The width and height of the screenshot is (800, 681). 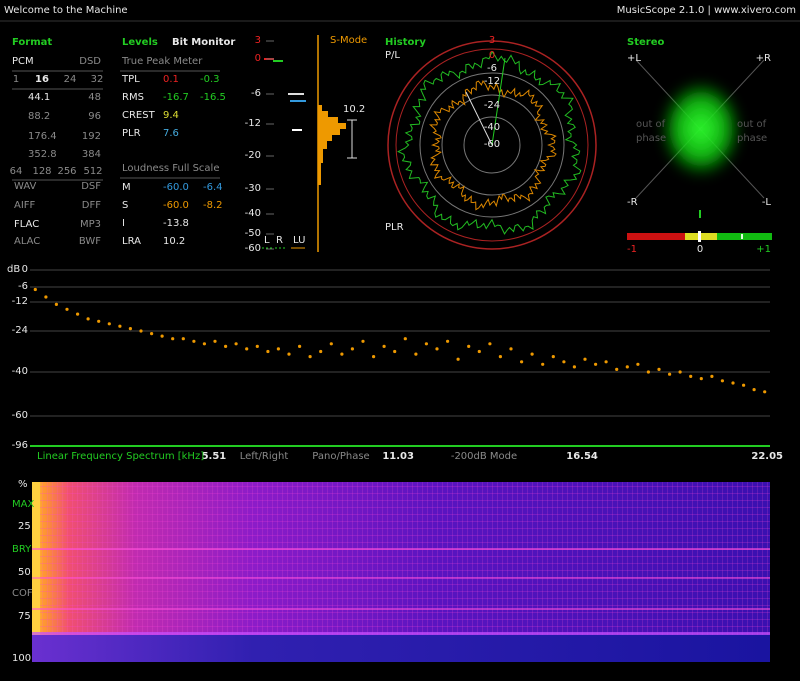 I want to click on rows: AIFF, so click(x=25, y=205).